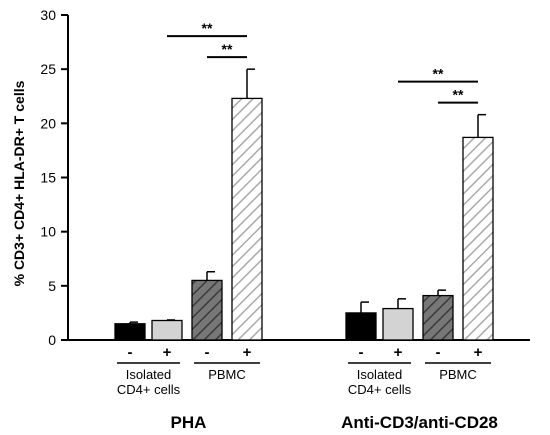 This screenshot has width=550, height=435. Describe the element at coordinates (48, 232) in the screenshot. I see `y-tick-label: 10` at that location.